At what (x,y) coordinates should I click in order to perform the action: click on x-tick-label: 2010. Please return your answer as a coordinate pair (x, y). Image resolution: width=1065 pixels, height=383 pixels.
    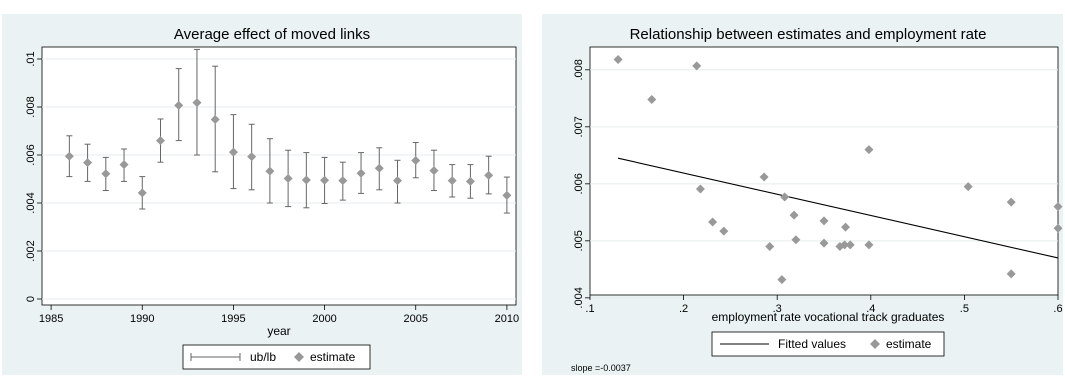
    Looking at the image, I should click on (507, 319).